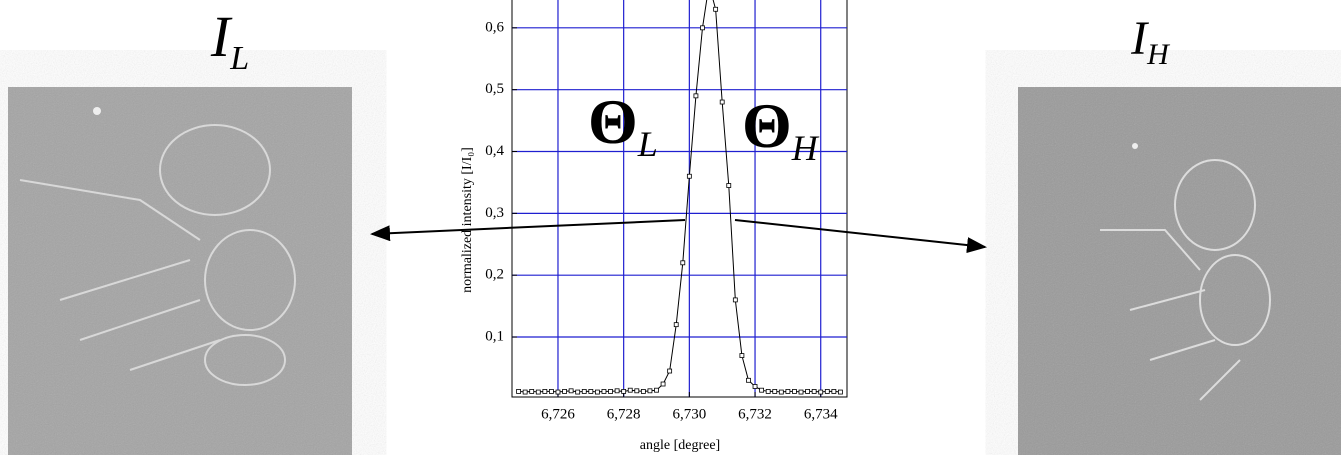 The height and width of the screenshot is (455, 1341). What do you see at coordinates (680, 445) in the screenshot?
I see `x-axis-label: angle [degree]` at bounding box center [680, 445].